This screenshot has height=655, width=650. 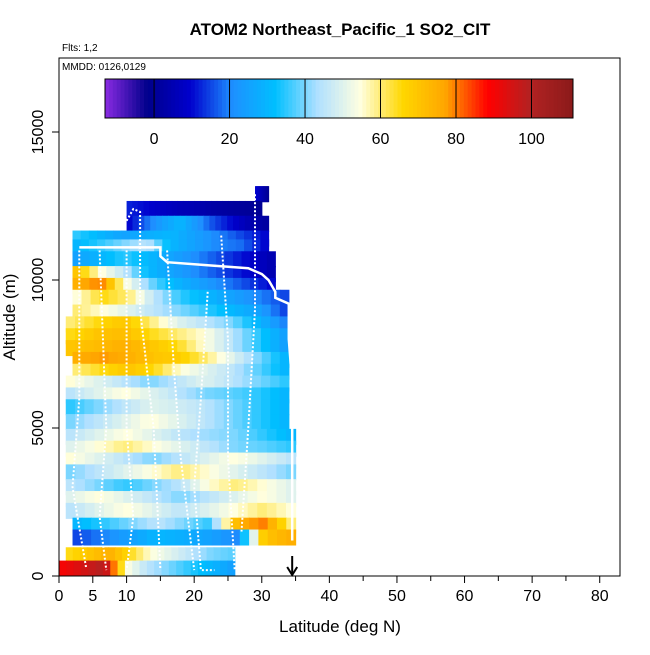 I want to click on x-tick-label: 60, so click(x=465, y=596).